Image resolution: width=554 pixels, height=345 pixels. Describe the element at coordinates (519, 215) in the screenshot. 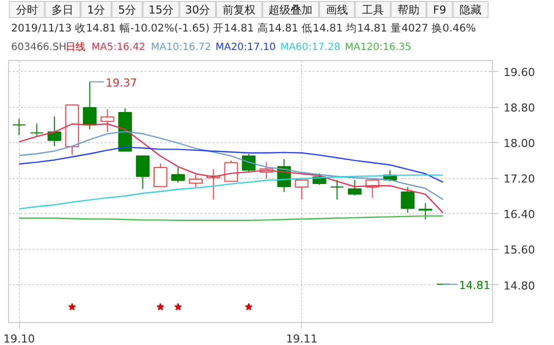

I see `y-tick-label: 16.40` at that location.